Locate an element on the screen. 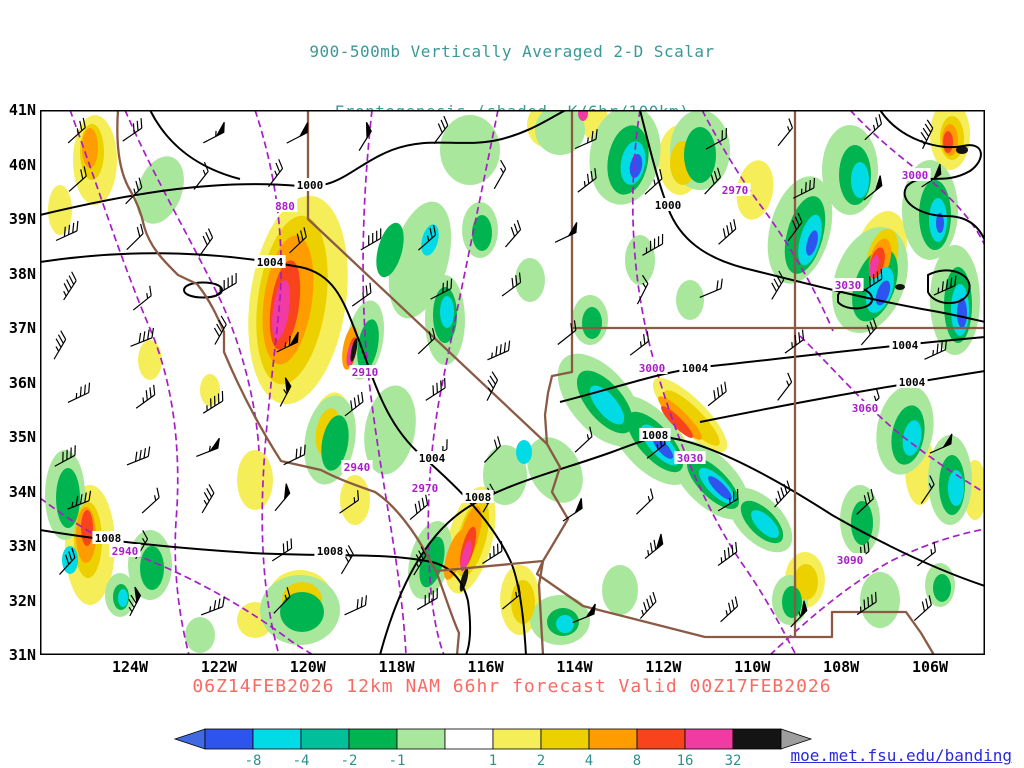 The image size is (1024, 768). lon-tick-label: 122W is located at coordinates (218, 667).